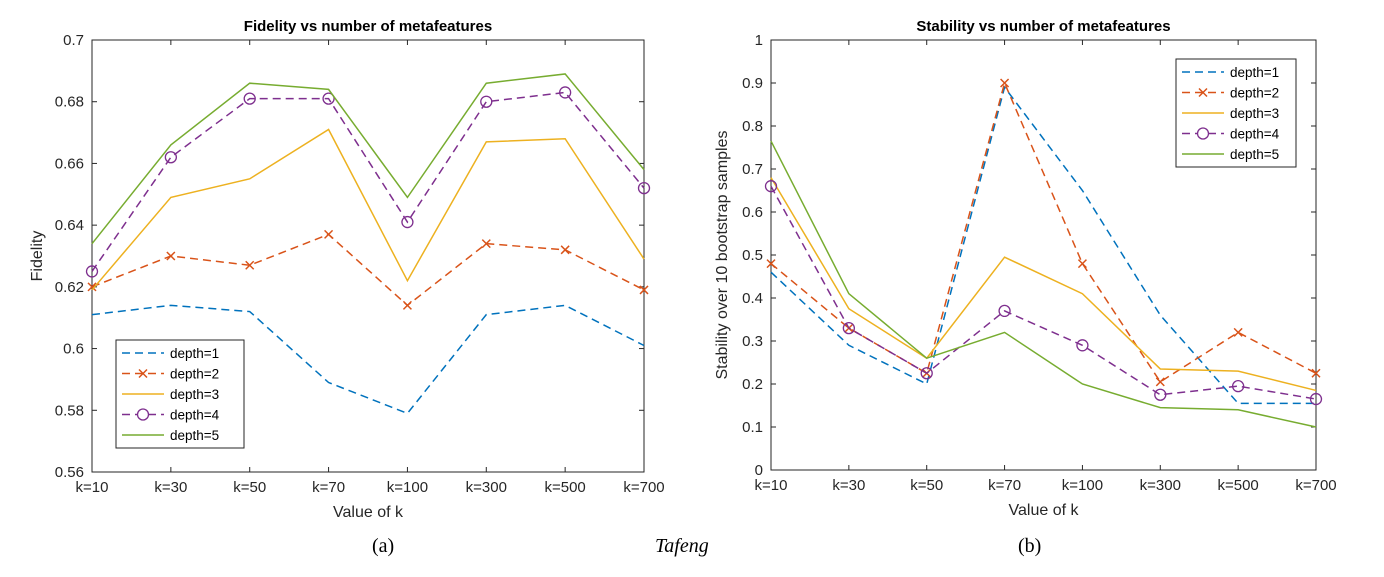 The image size is (1384, 577). What do you see at coordinates (383, 546) in the screenshot?
I see `panel-label-a: (a)` at bounding box center [383, 546].